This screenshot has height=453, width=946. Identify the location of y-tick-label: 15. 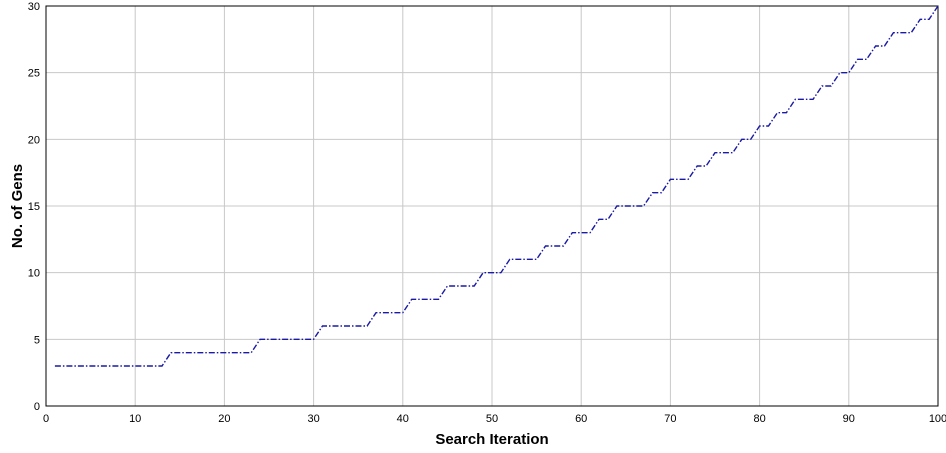
(34, 207).